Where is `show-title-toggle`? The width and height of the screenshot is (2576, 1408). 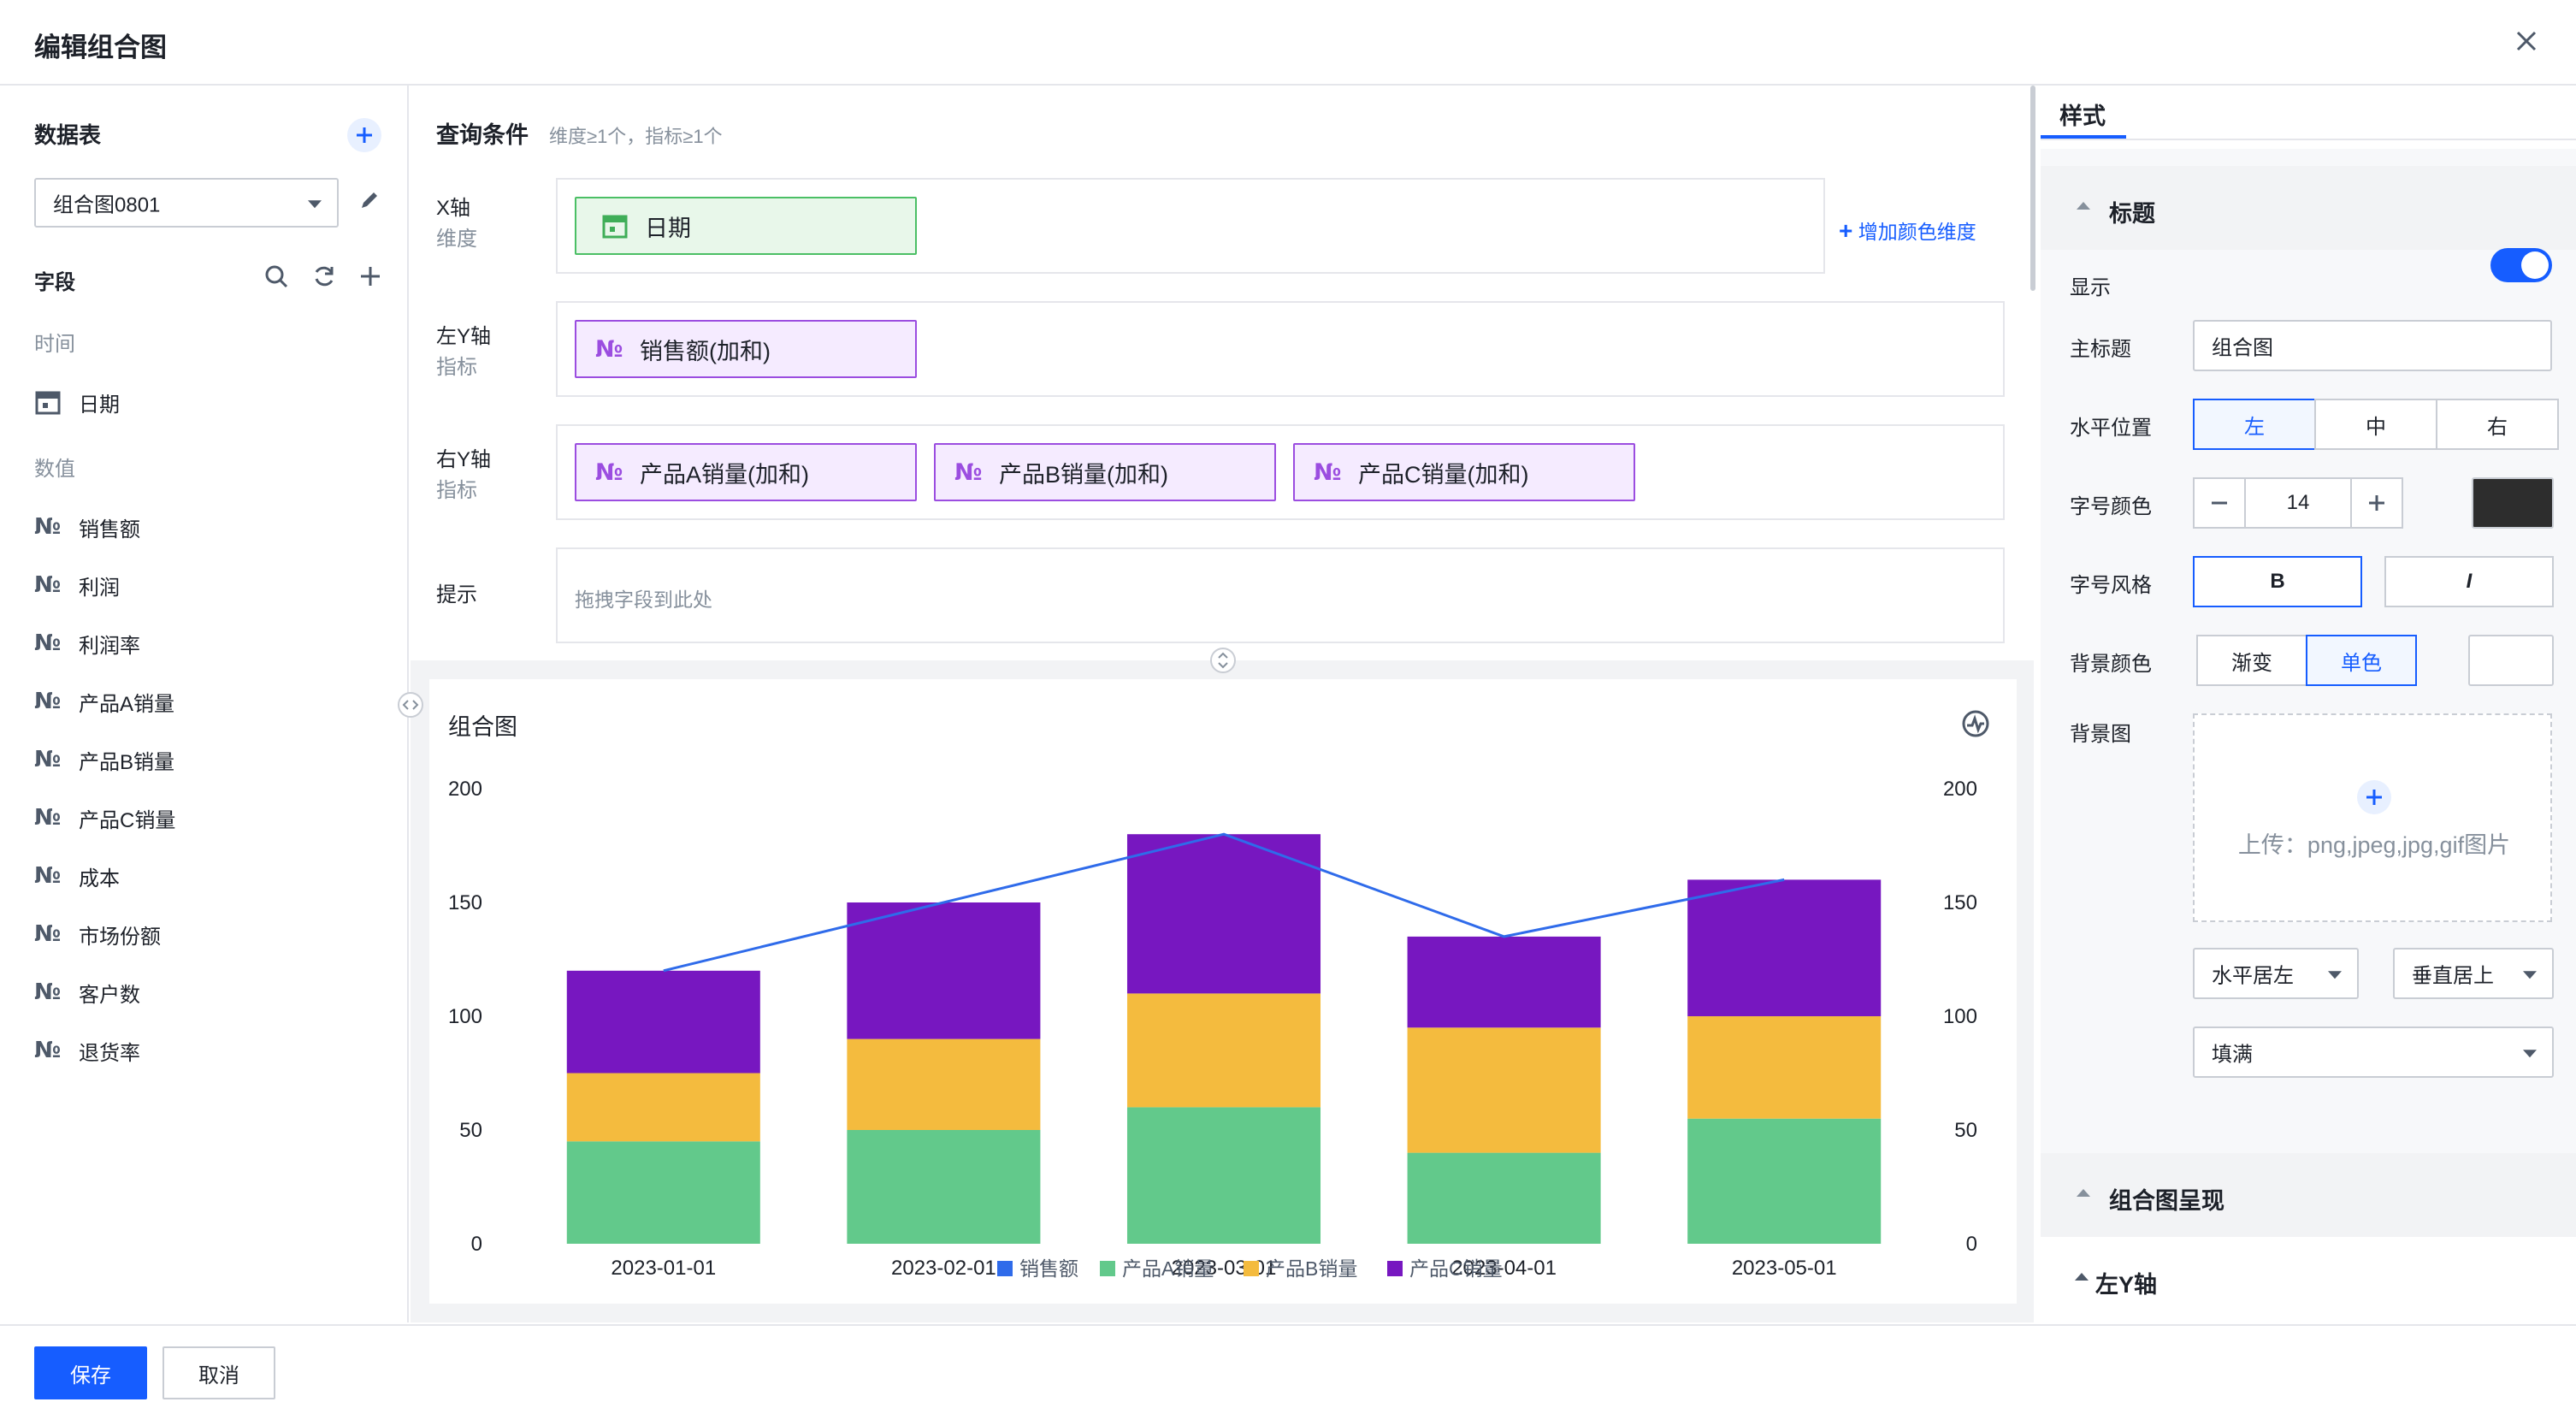 show-title-toggle is located at coordinates (2521, 265).